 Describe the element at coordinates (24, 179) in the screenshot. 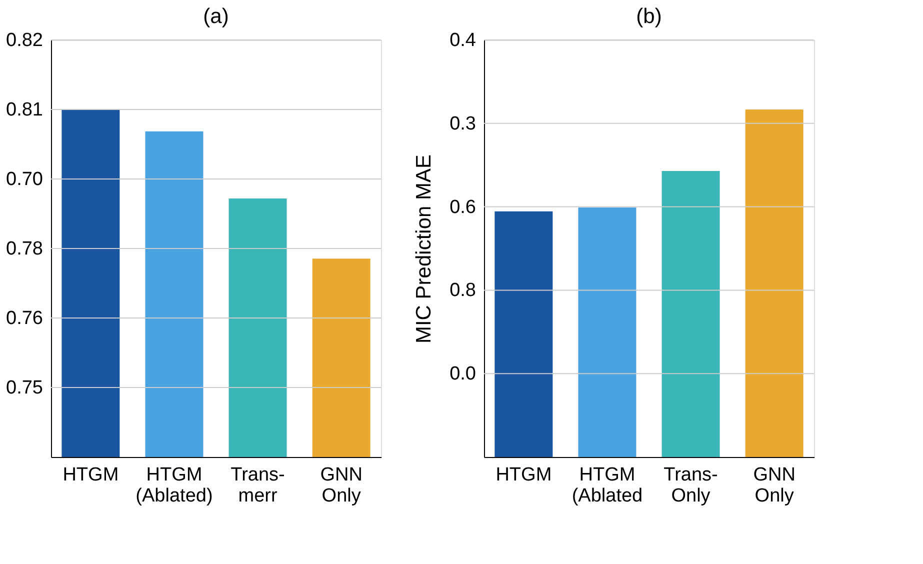

I see `text: 0.70` at that location.